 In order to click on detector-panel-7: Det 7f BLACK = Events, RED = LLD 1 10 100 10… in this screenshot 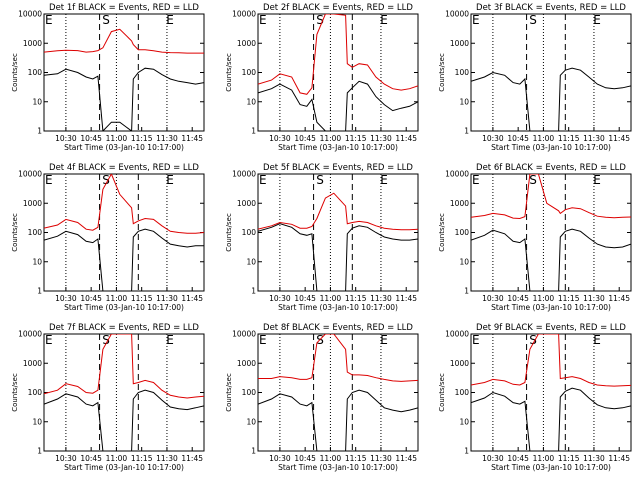, I will do `click(108, 397)`.